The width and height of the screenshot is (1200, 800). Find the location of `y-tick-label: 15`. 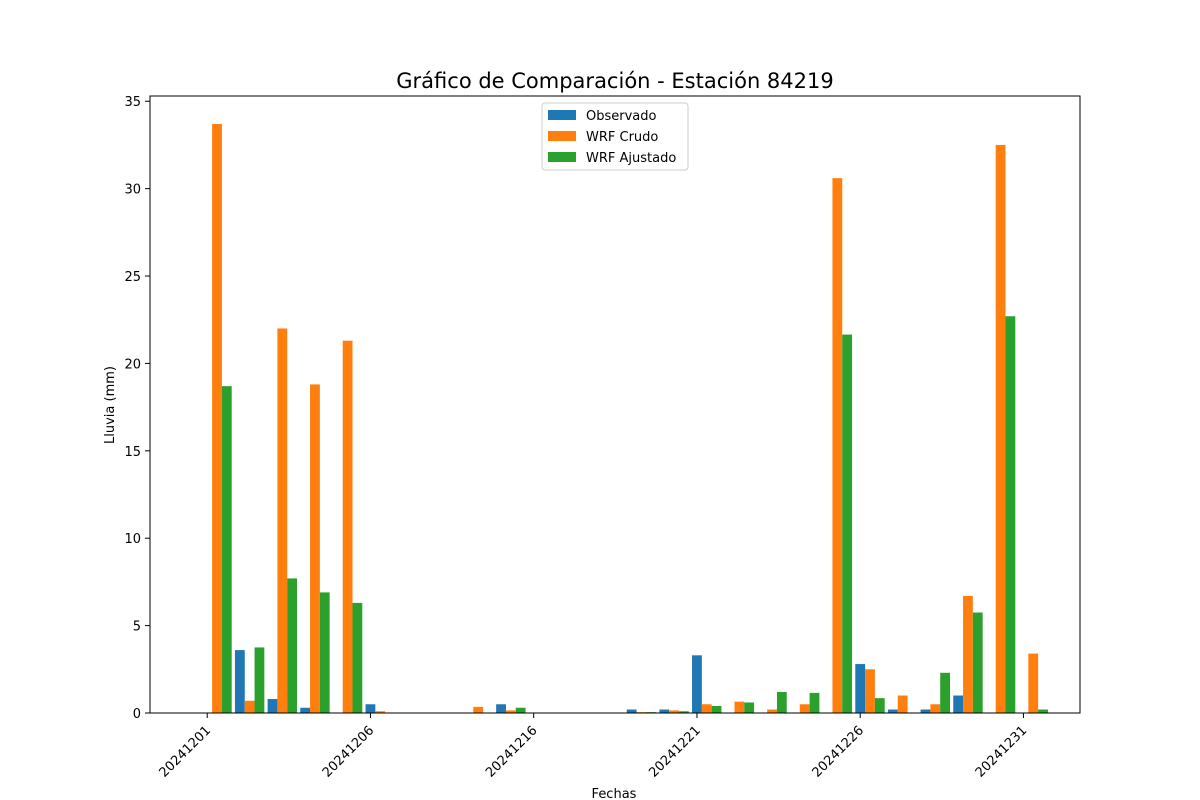

y-tick-label: 15 is located at coordinates (132, 452).